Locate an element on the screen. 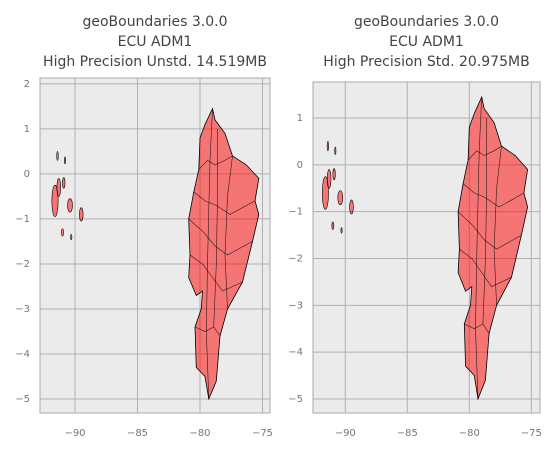 The image size is (559, 454). y-tick-label: 2 is located at coordinates (27, 84).